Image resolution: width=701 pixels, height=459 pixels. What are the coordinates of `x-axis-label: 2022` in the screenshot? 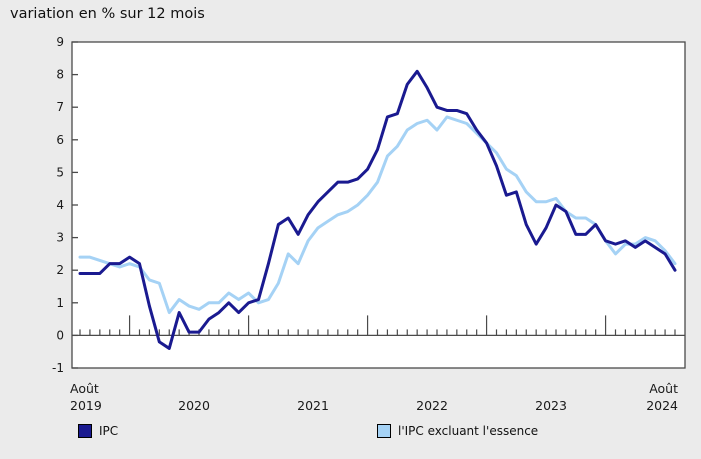 It's located at (432, 405).